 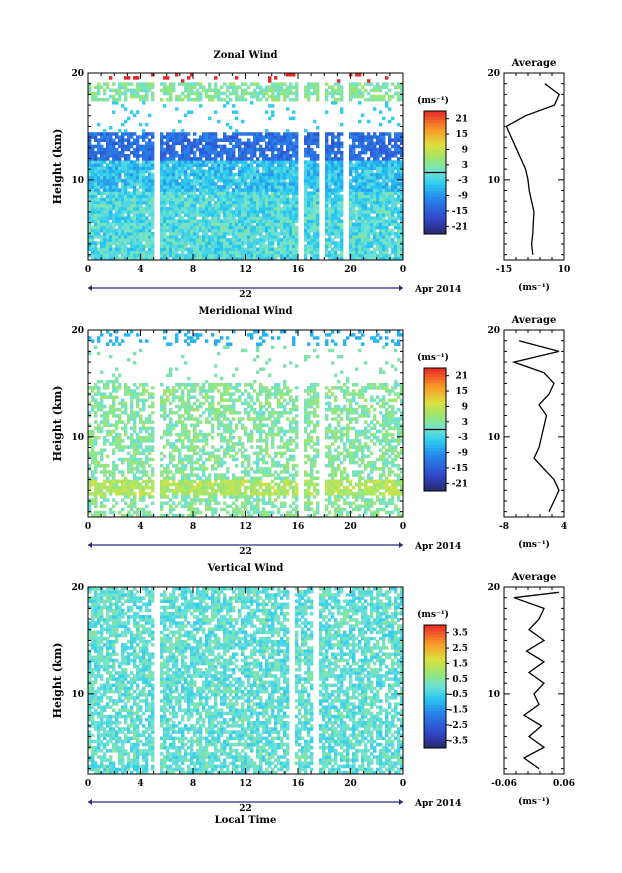 I want to click on profile-panel: Average 10 20 -0.06 0.06(ms⁻¹), so click(x=530, y=689).